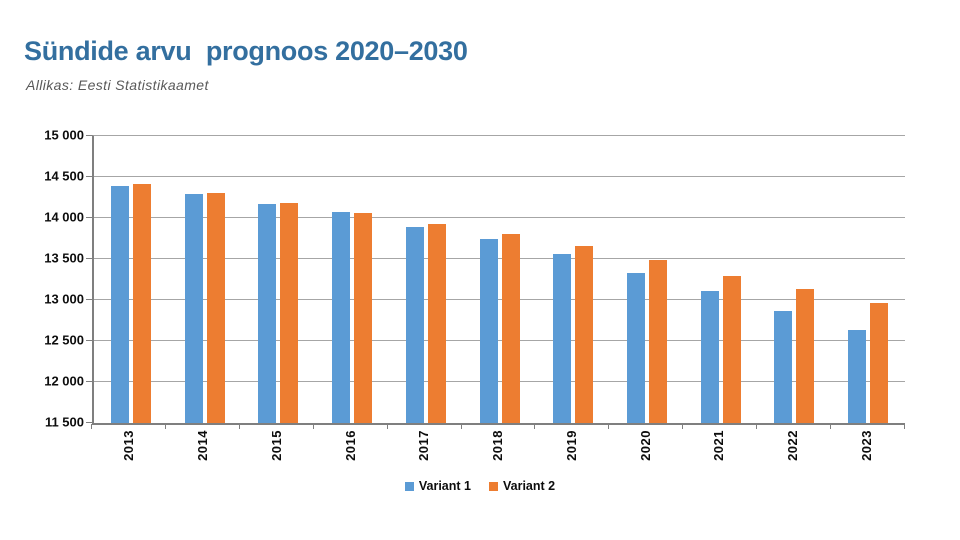  Describe the element at coordinates (488, 331) in the screenshot. I see `bar-variant1-2018` at that location.